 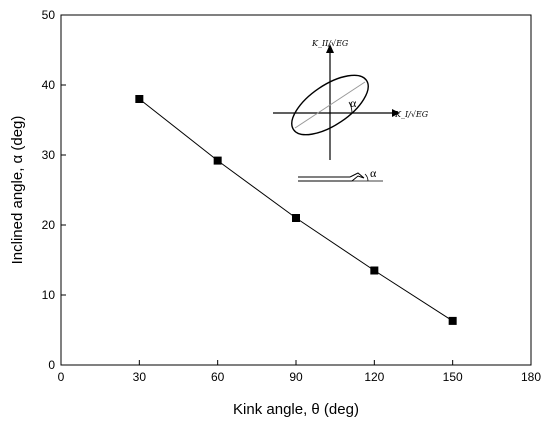 What do you see at coordinates (366, 177) in the screenshot?
I see `kink-angle-arc` at bounding box center [366, 177].